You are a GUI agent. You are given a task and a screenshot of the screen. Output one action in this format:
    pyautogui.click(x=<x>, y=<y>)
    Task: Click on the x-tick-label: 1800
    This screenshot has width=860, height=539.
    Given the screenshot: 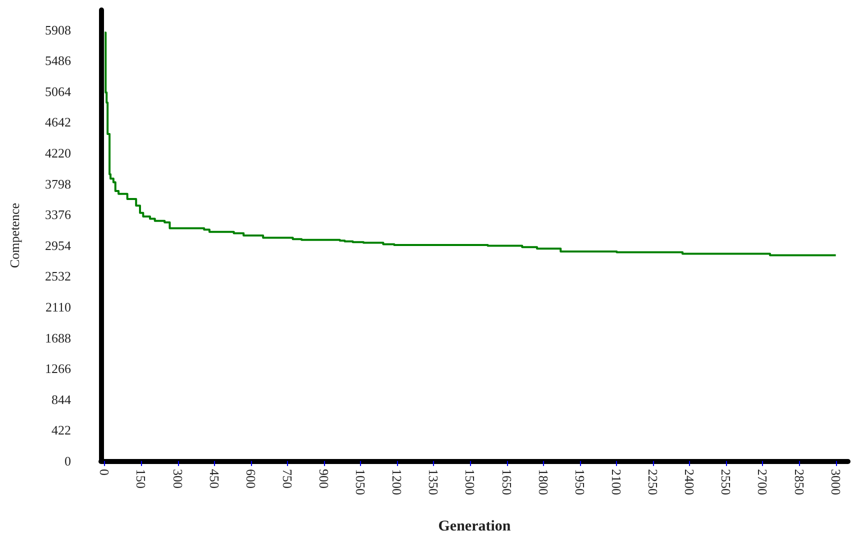 What is the action you would take?
    pyautogui.click(x=543, y=482)
    